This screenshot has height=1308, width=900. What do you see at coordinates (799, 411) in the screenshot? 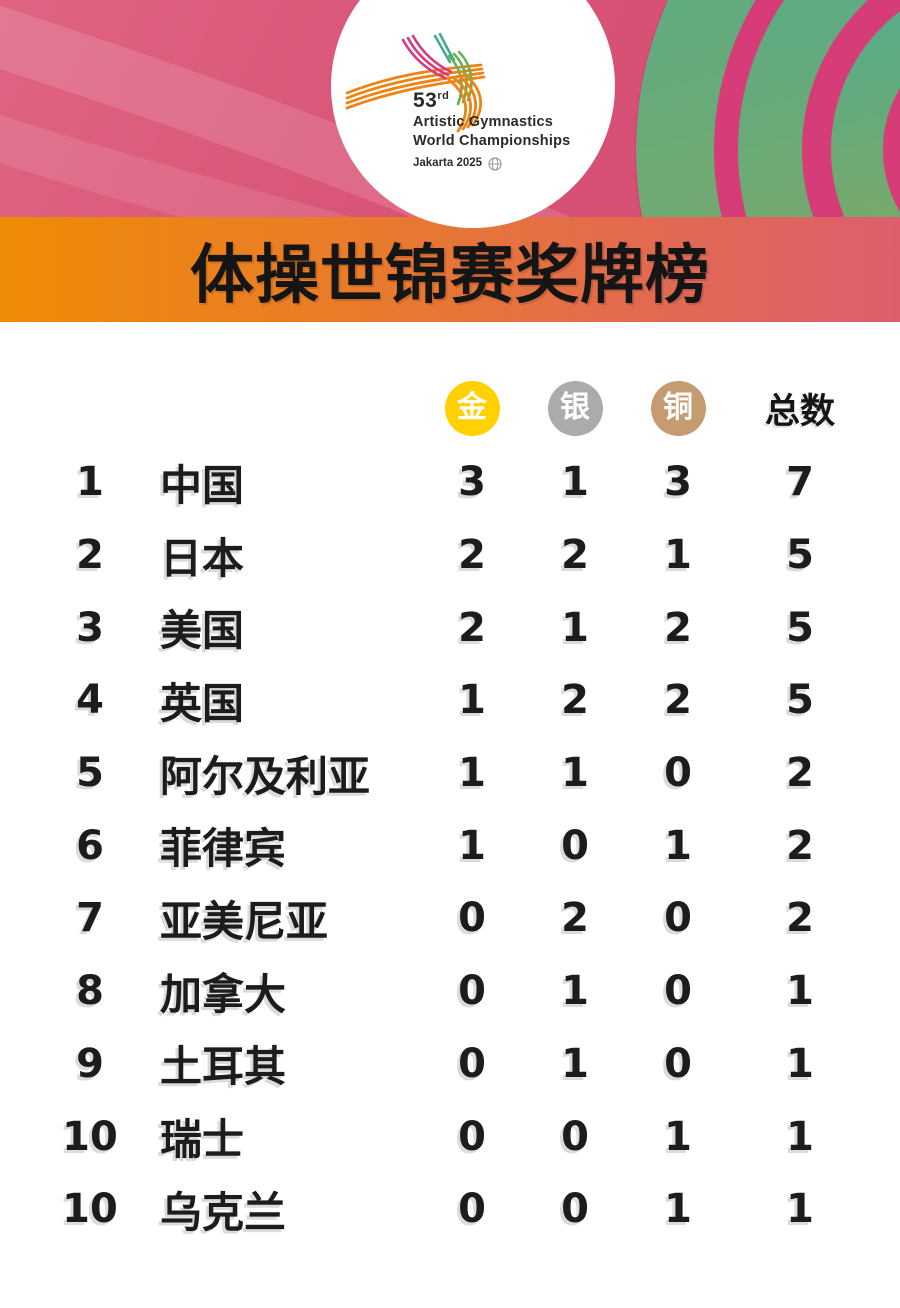
I see `total-header: 总数` at bounding box center [799, 411].